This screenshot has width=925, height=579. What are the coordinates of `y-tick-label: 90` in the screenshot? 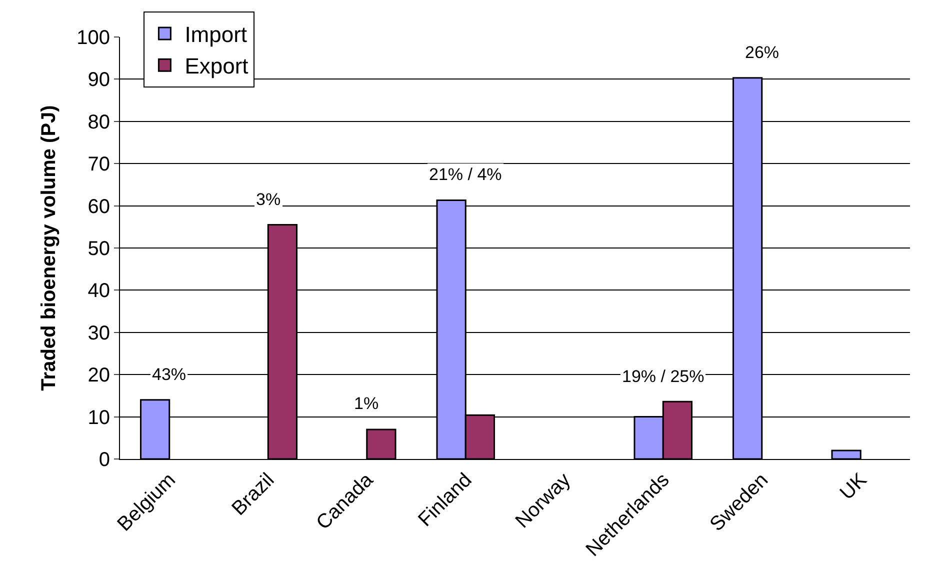 It's located at (99, 80).